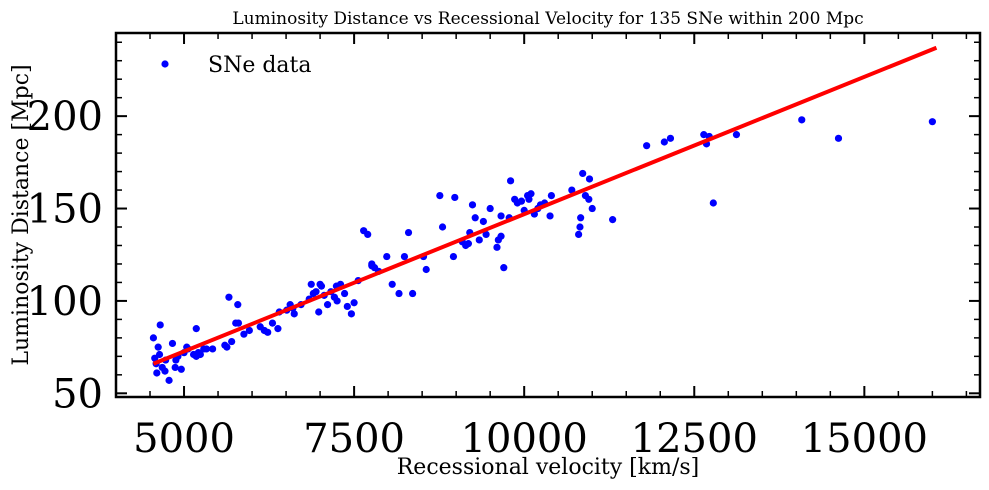  Describe the element at coordinates (260, 65) in the screenshot. I see `legend-label: SNe data` at that location.